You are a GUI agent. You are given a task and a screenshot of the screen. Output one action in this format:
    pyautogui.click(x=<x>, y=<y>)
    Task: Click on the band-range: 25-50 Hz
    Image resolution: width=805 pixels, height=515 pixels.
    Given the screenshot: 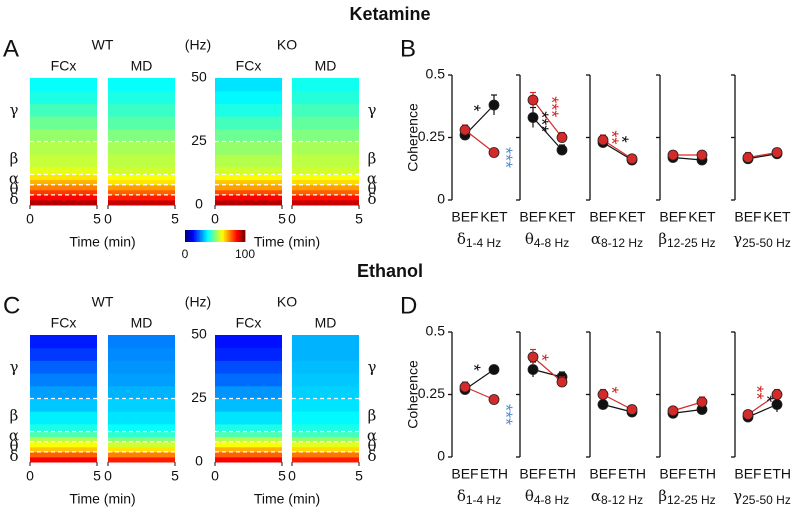 What is the action you would take?
    pyautogui.click(x=766, y=500)
    